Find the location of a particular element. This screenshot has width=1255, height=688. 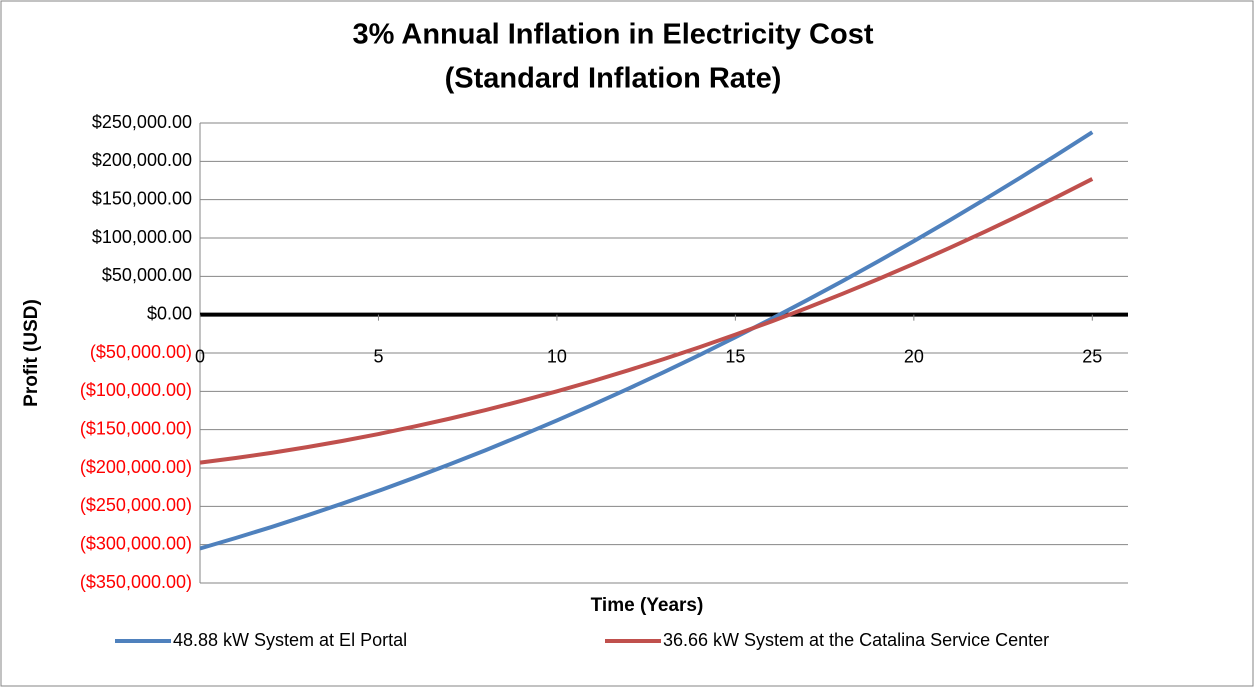

chart-subtitle: (Standard Inflation Rate) is located at coordinates (613, 79).